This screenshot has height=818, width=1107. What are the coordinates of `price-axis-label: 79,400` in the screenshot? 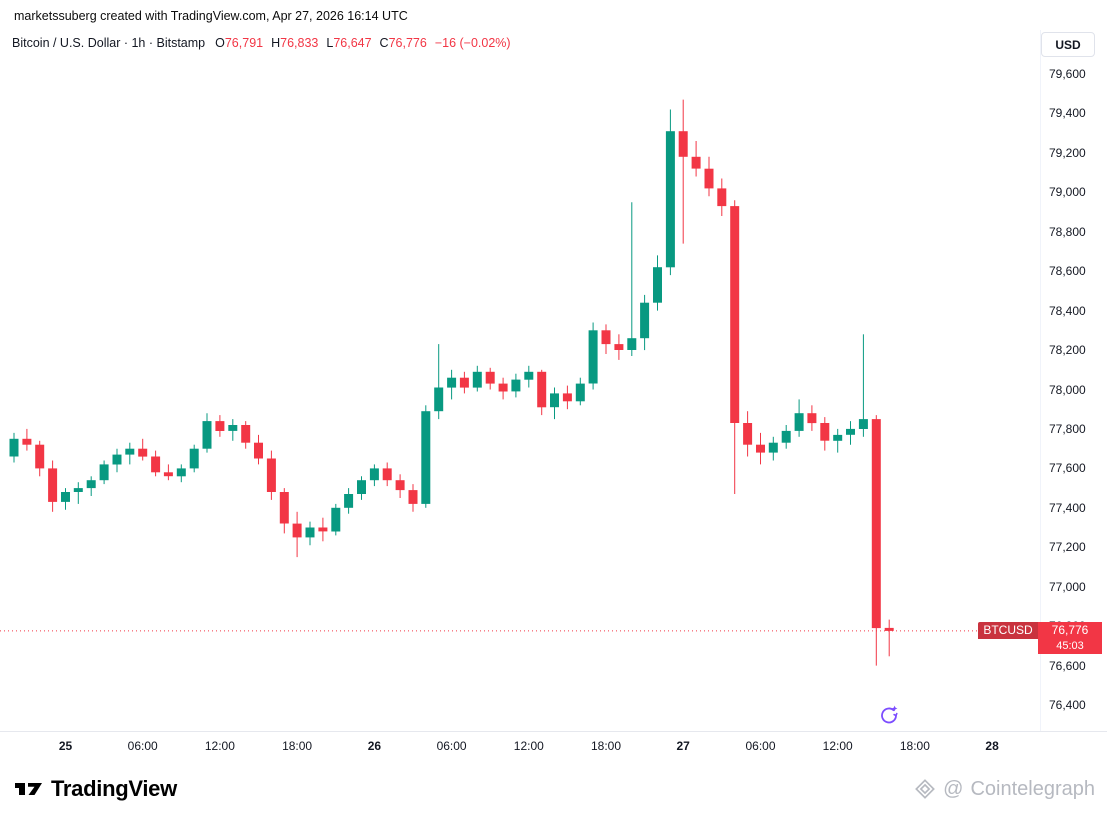 It's located at (1067, 113).